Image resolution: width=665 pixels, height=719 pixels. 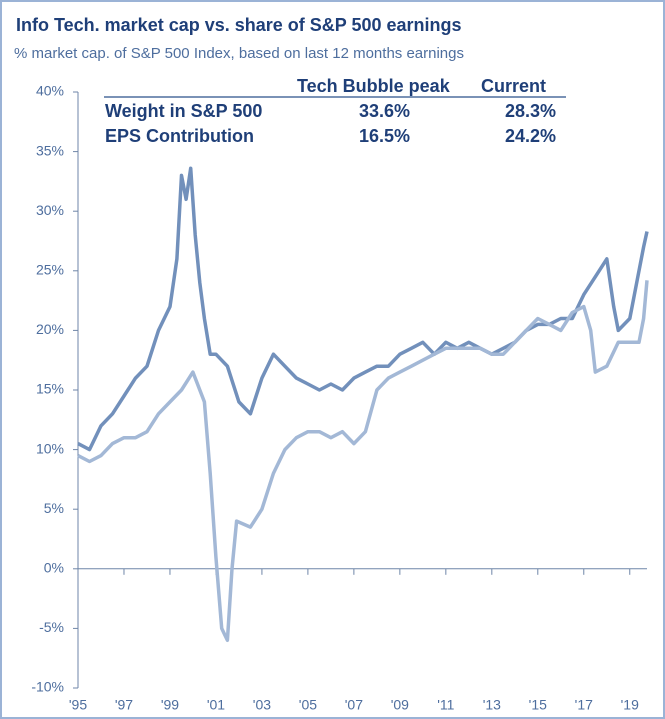 What do you see at coordinates (584, 705) in the screenshot?
I see `x-tick-label: '17` at bounding box center [584, 705].